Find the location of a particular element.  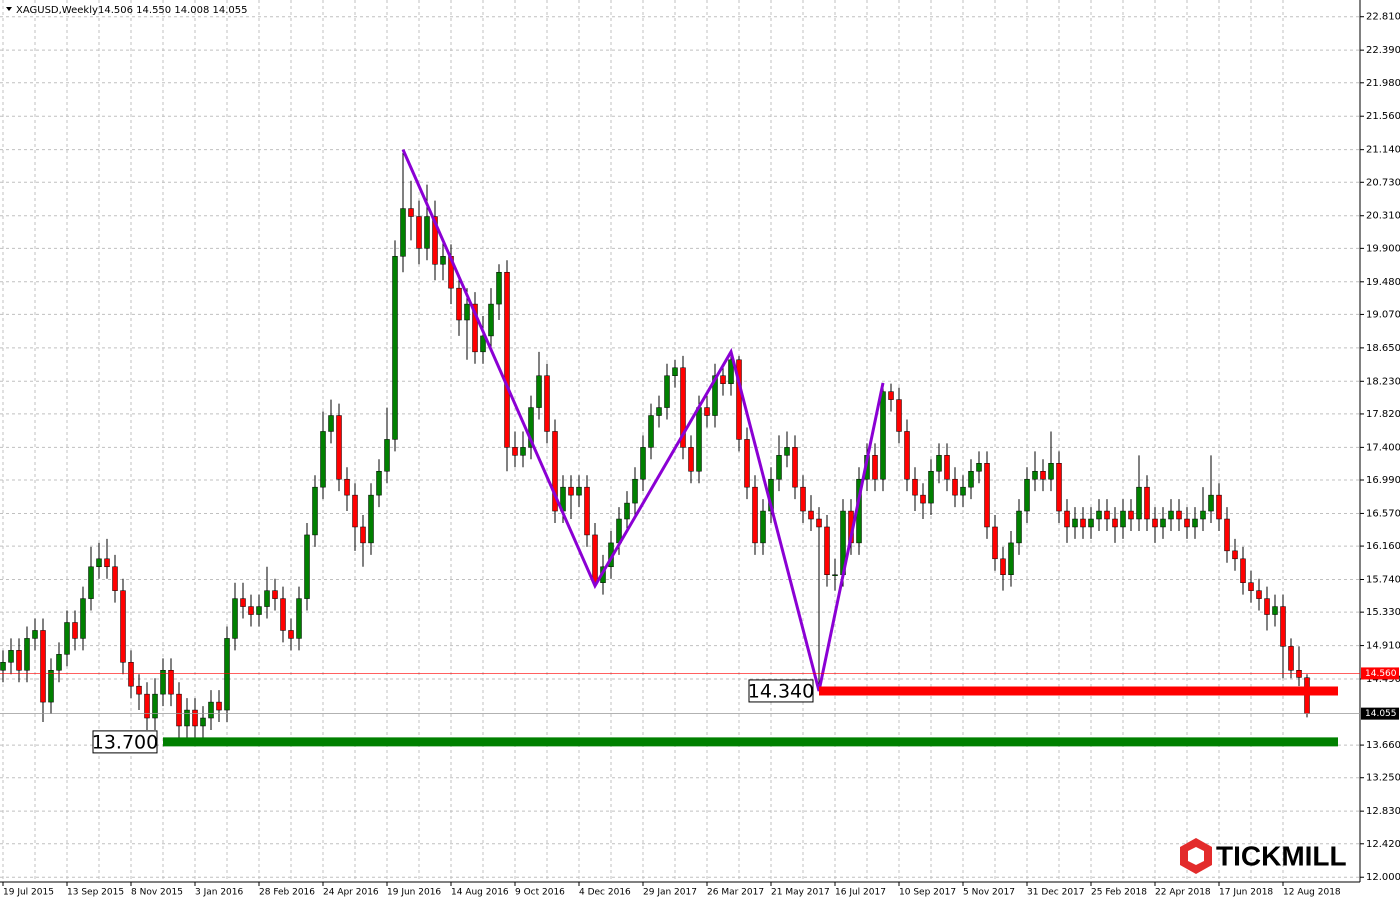

x-tick-label: 13 Sep 2015 is located at coordinates (95, 893).